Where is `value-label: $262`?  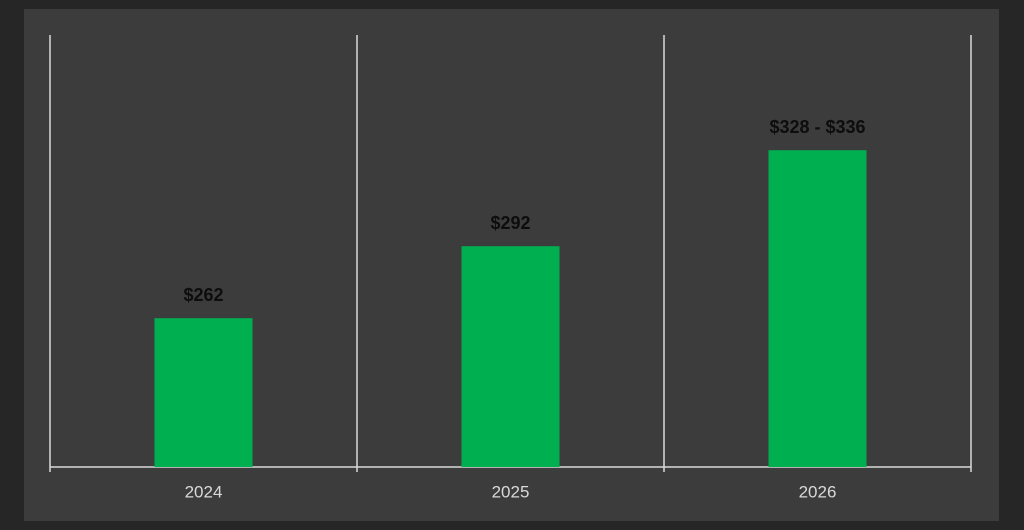 value-label: $262 is located at coordinates (203, 295).